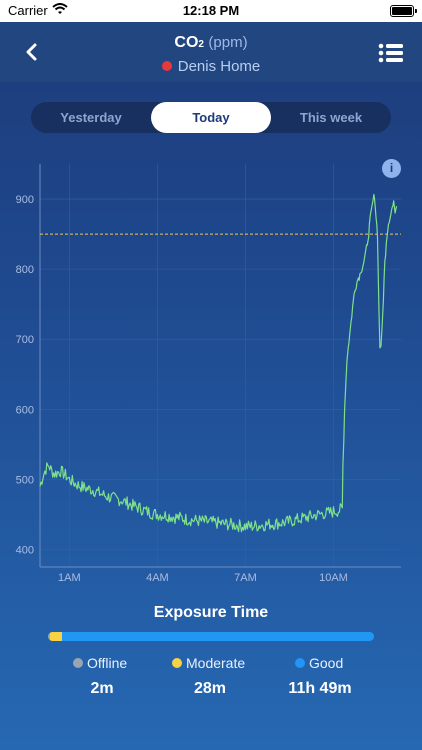 The image size is (422, 750). I want to click on status-dot-icon, so click(166, 66).